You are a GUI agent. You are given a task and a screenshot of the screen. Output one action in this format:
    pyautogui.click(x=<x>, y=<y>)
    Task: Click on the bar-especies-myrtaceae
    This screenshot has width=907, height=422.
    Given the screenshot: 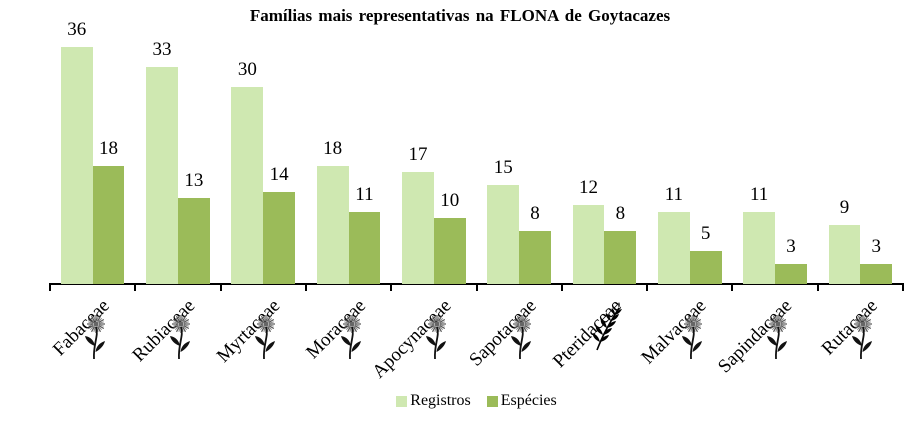 What is the action you would take?
    pyautogui.click(x=279, y=237)
    